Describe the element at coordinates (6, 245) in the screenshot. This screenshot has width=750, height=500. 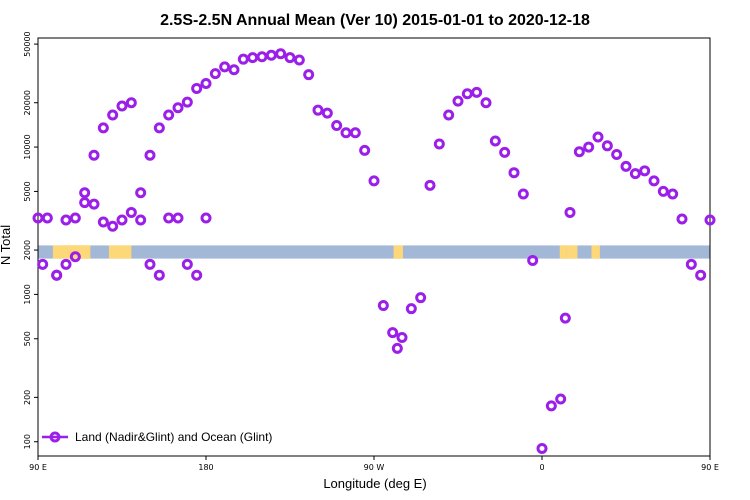
I see `y-axis-label: N Total` at that location.